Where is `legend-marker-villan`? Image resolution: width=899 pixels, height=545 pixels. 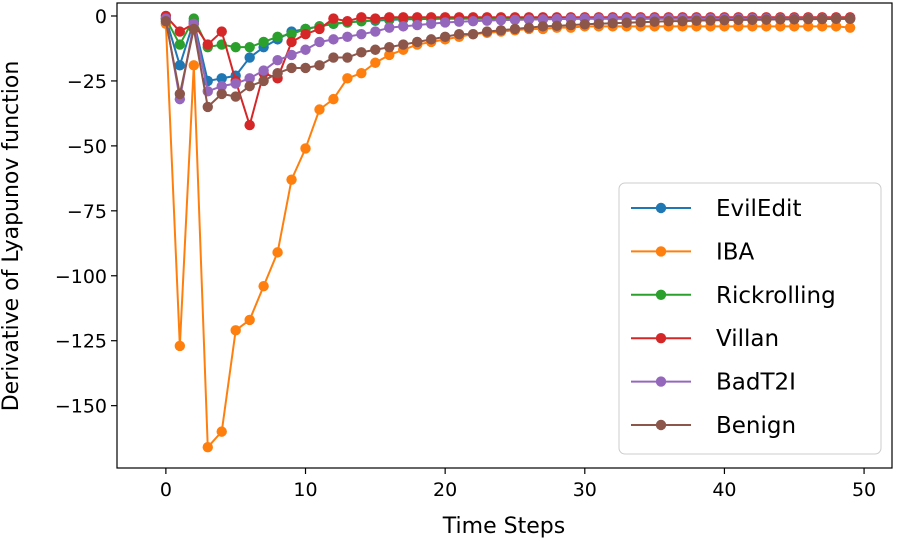
legend-marker-villan is located at coordinates (661, 338).